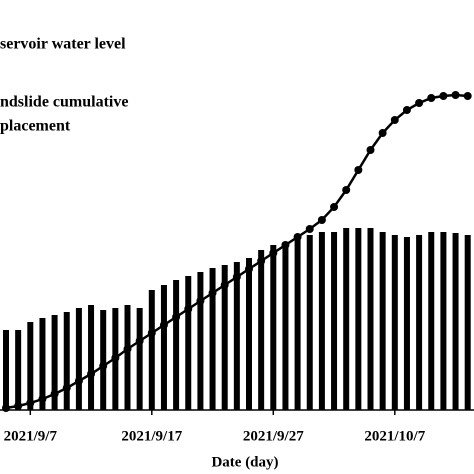 This screenshot has height=474, width=474. I want to click on x-axis-label: Date (day), so click(244, 462).